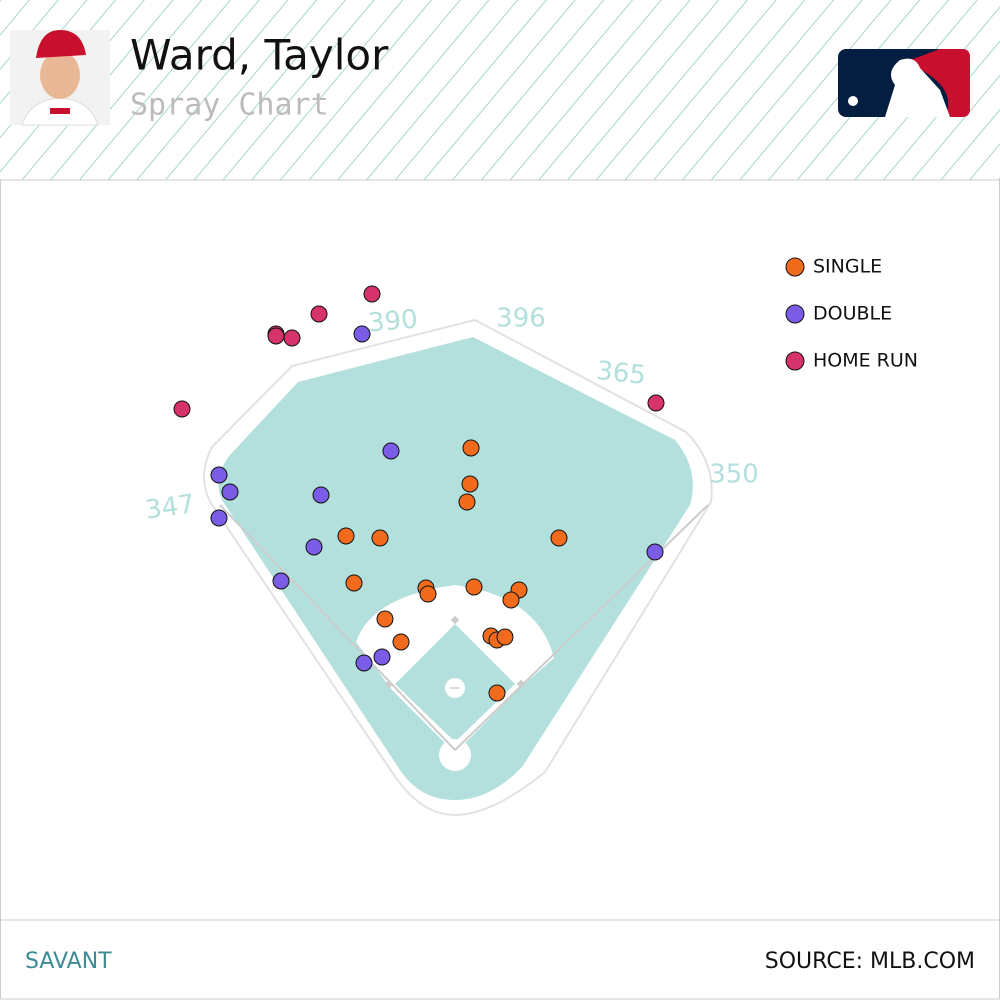 The width and height of the screenshot is (1000, 1000). I want to click on fence-distance: 365, so click(621, 373).